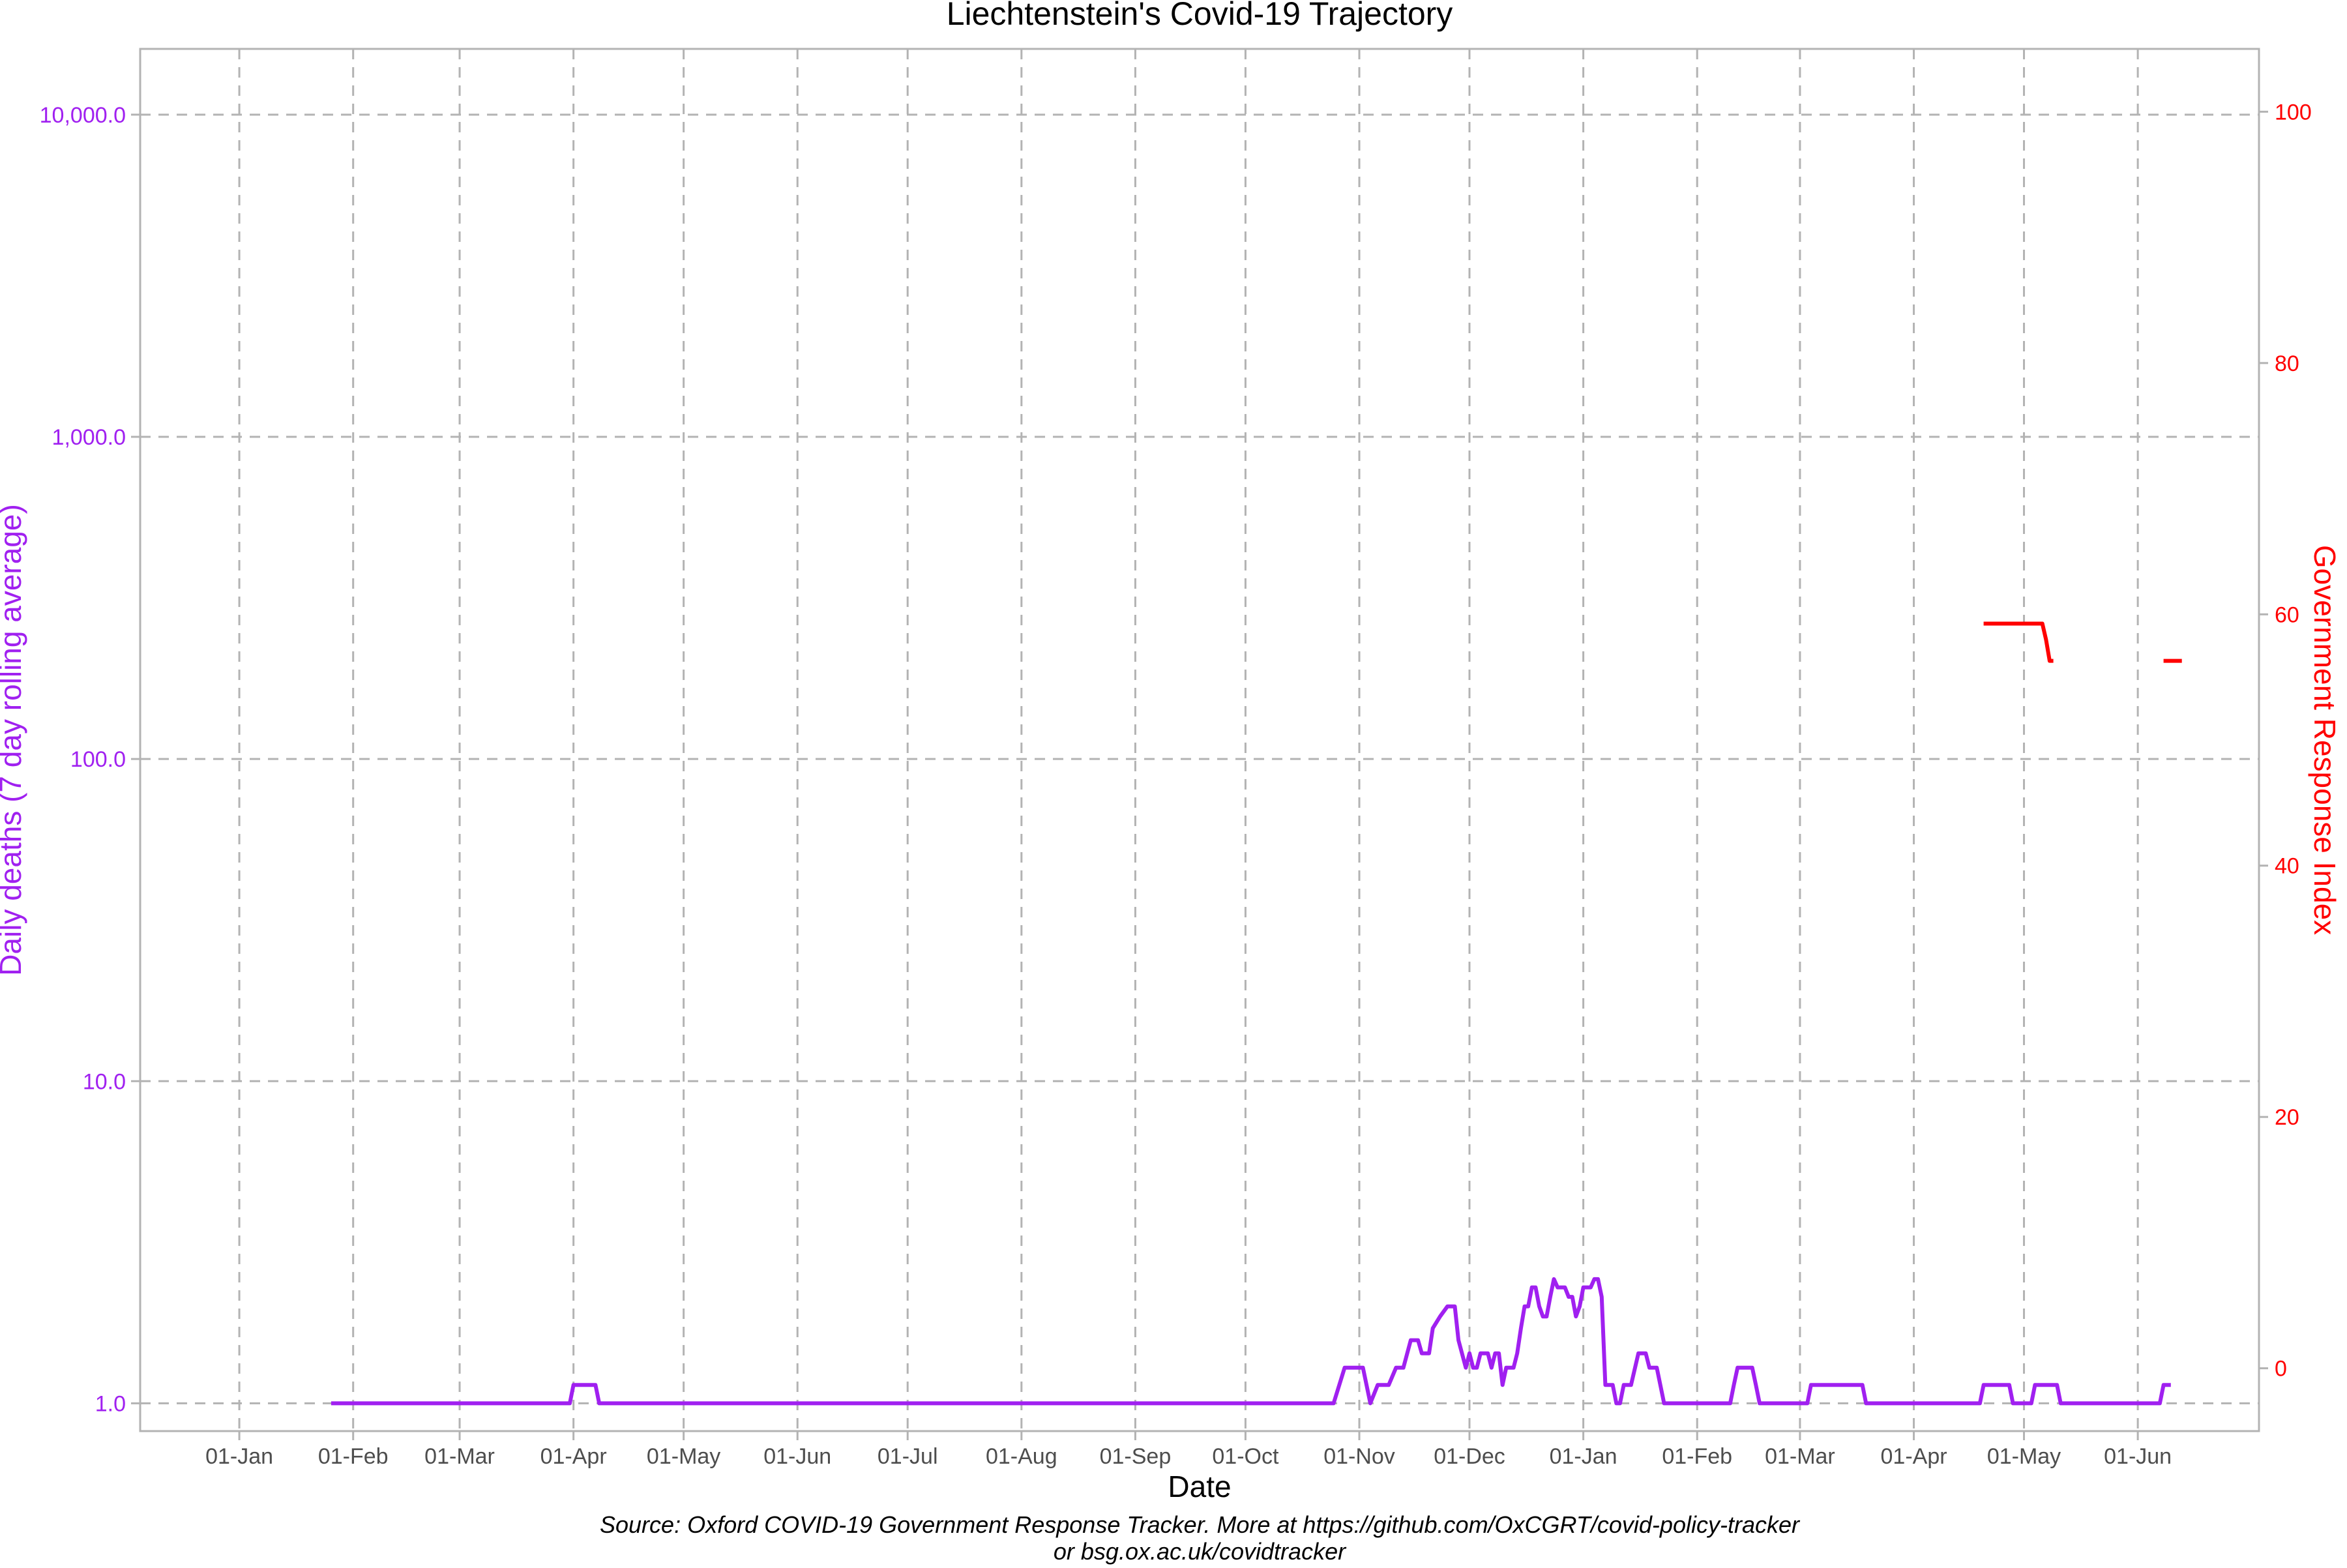 This screenshot has height=1568, width=2347. What do you see at coordinates (110, 1404) in the screenshot?
I see `y-left-tick-label: 1.0` at bounding box center [110, 1404].